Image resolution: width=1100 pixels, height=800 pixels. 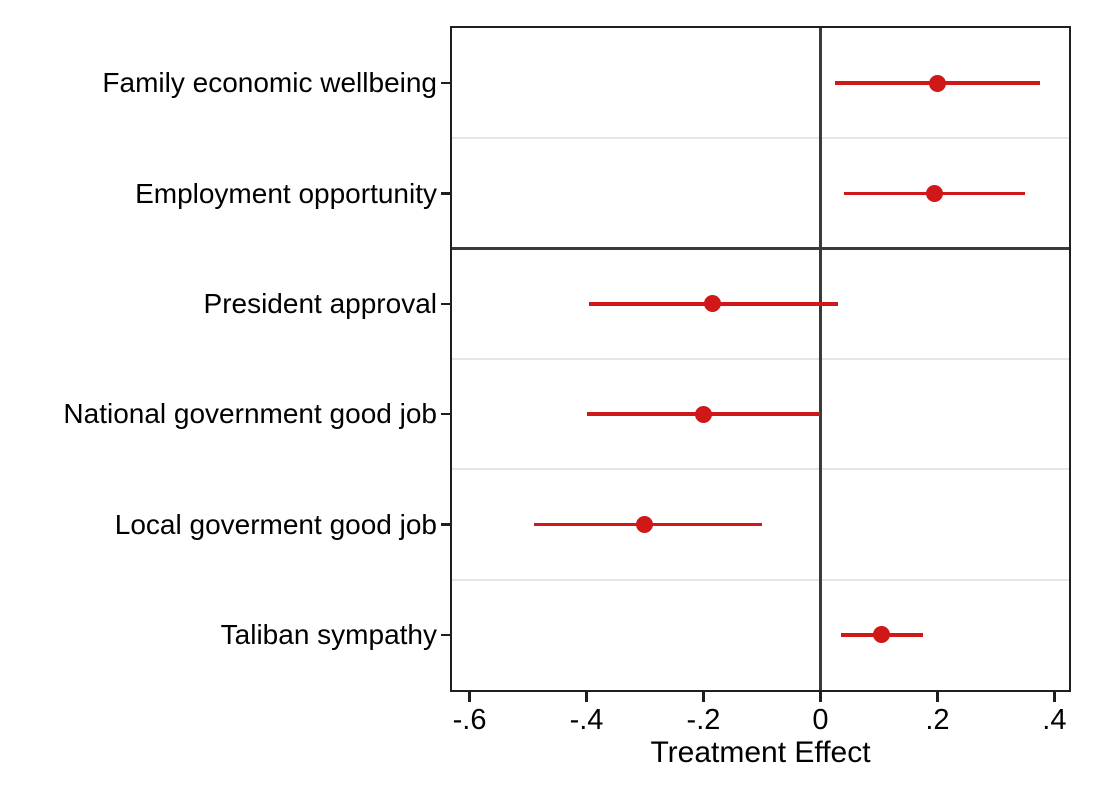 What do you see at coordinates (269, 83) in the screenshot?
I see `category-label: Family economic wellbeing` at bounding box center [269, 83].